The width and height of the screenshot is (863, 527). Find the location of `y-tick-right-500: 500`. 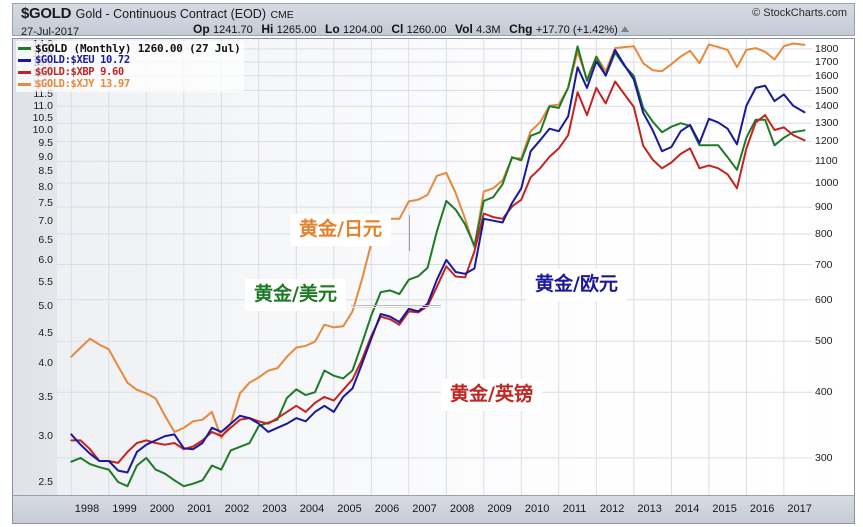

y-tick-right-500: 500 is located at coordinates (824, 341).